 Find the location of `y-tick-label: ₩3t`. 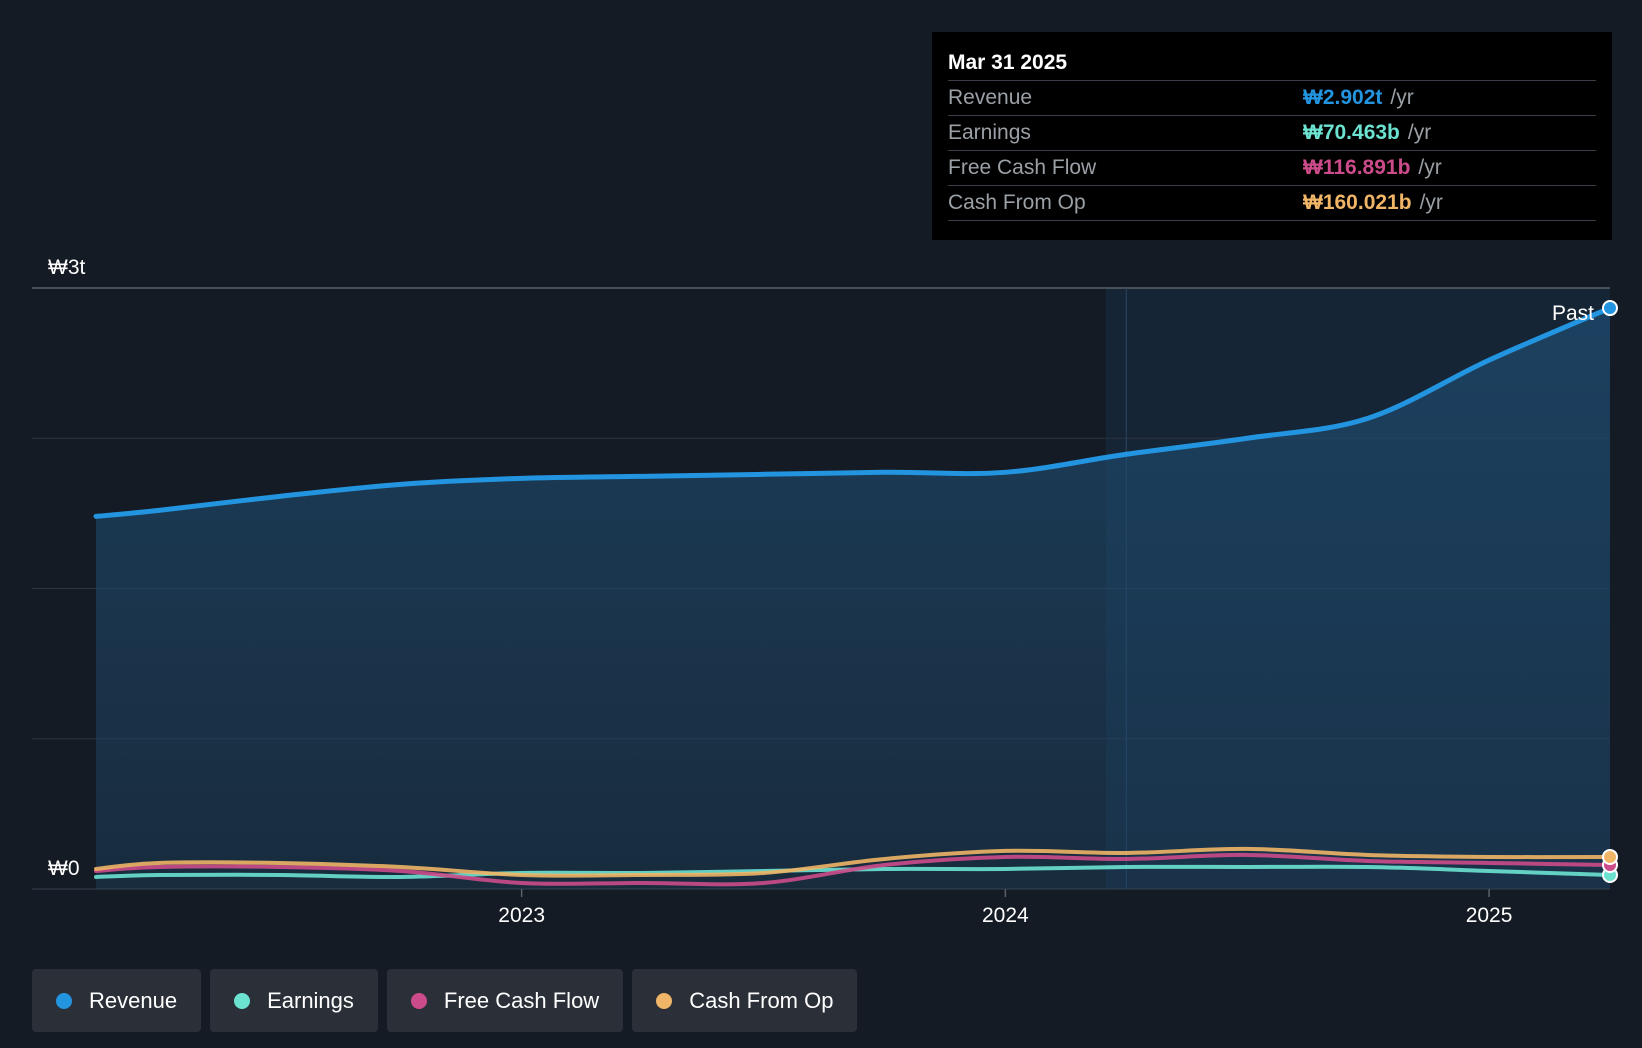

y-tick-label: ₩3t is located at coordinates (67, 267).